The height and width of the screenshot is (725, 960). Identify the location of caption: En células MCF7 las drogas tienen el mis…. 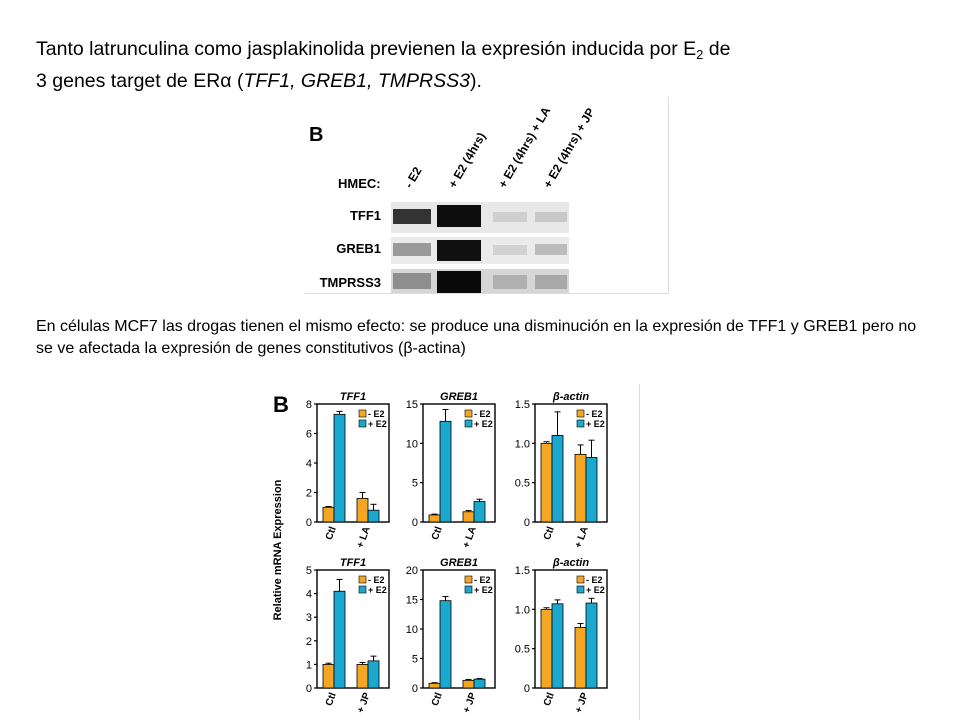
(481, 338).